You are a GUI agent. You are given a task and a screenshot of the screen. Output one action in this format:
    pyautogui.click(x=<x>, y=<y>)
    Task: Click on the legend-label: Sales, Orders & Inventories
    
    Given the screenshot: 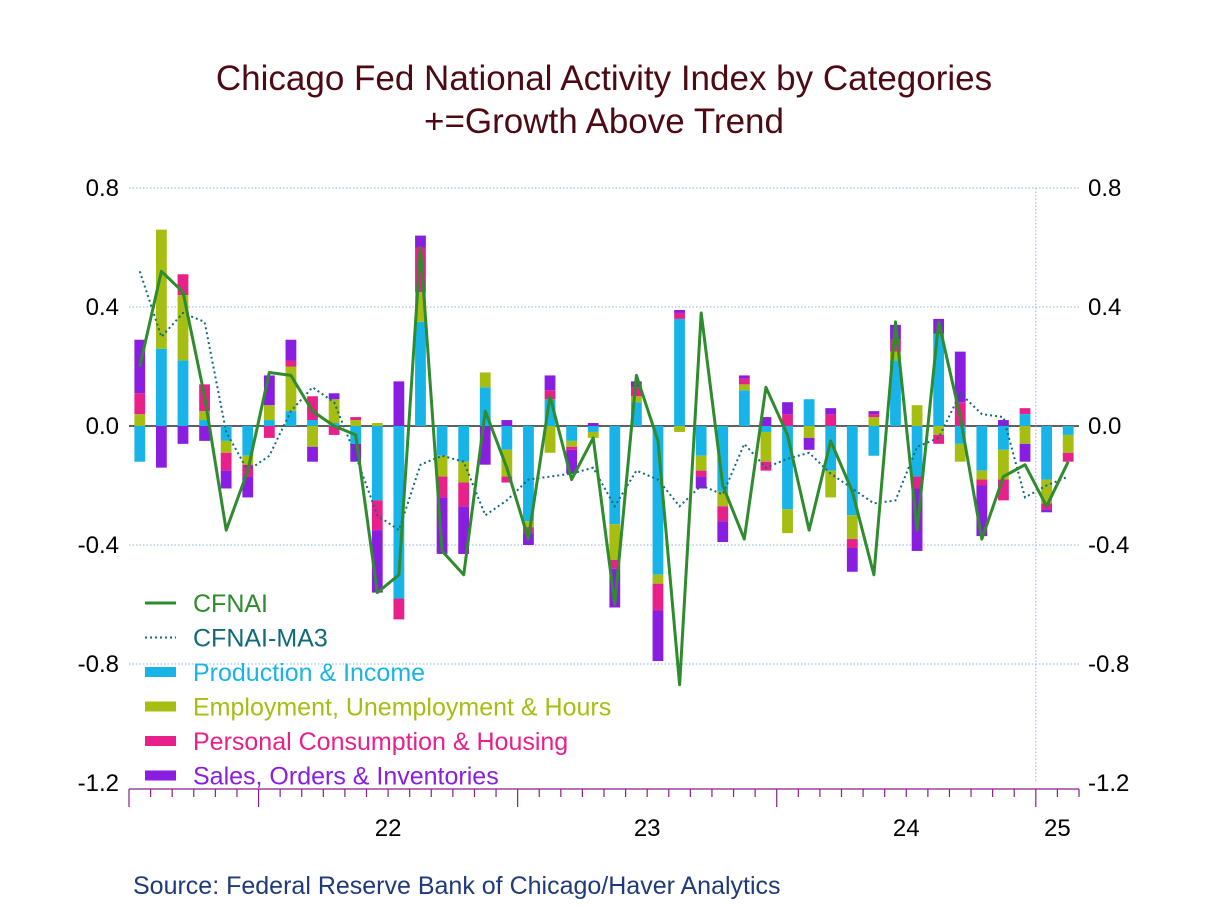 What is the action you would take?
    pyautogui.click(x=346, y=777)
    